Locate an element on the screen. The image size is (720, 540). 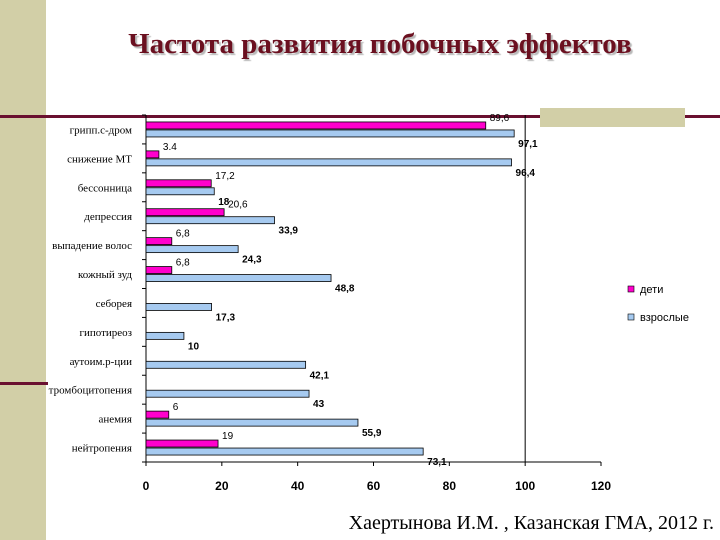
decorative-tab is located at coordinates (612, 117).